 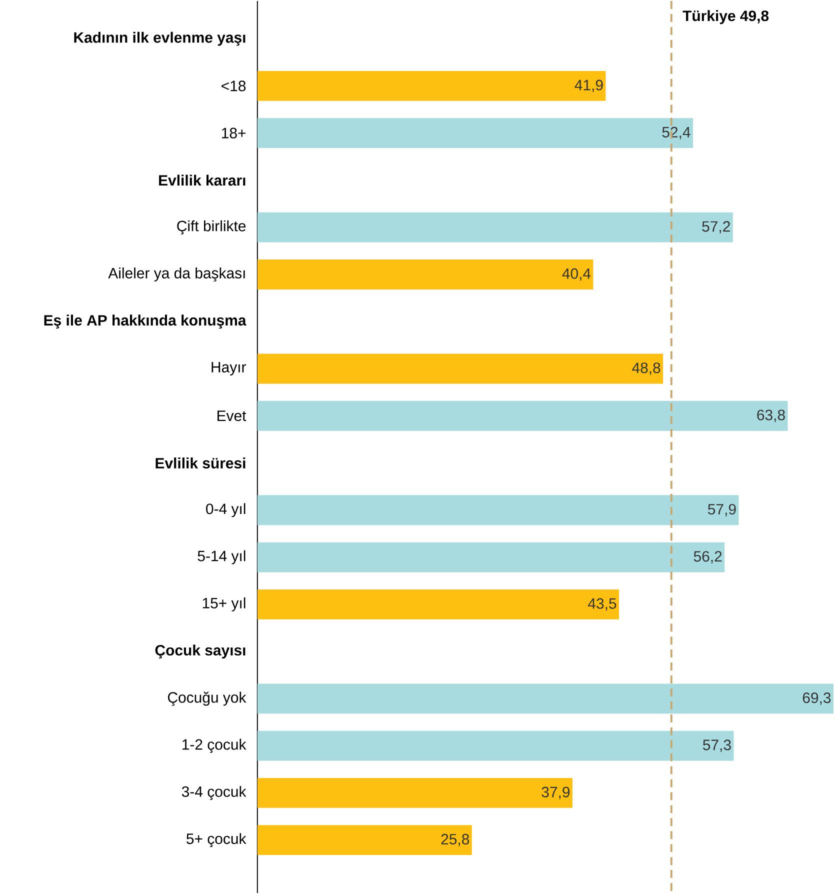 What do you see at coordinates (201, 463) in the screenshot?
I see `y-tick-label: Evlilik süresi` at bounding box center [201, 463].